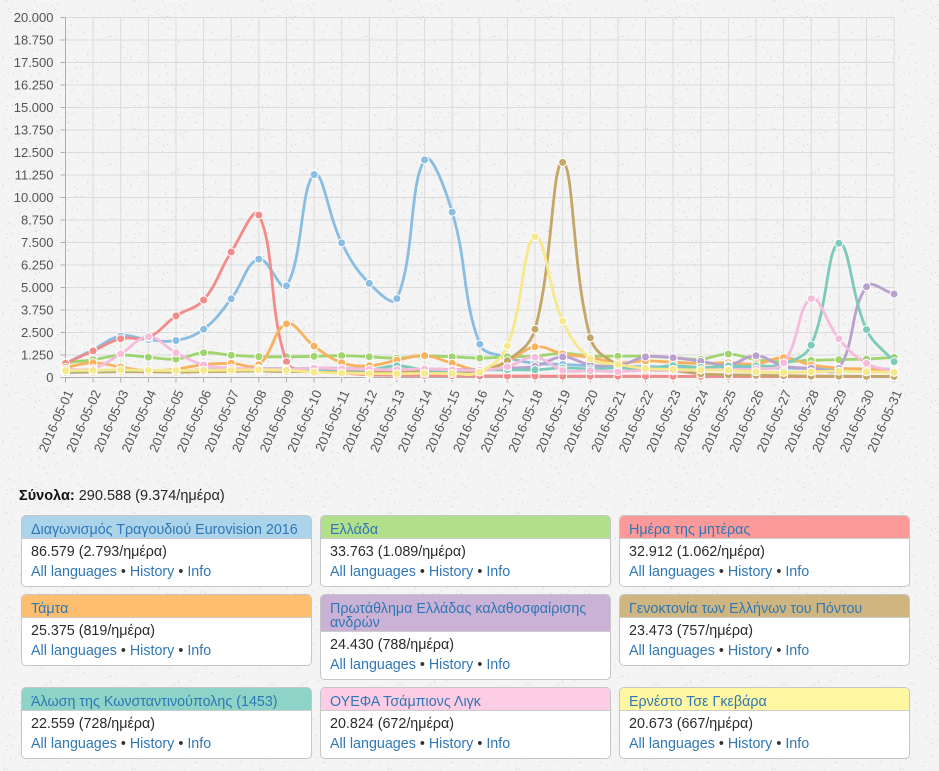 The height and width of the screenshot is (771, 939). I want to click on svg-text: 0, so click(49, 377).